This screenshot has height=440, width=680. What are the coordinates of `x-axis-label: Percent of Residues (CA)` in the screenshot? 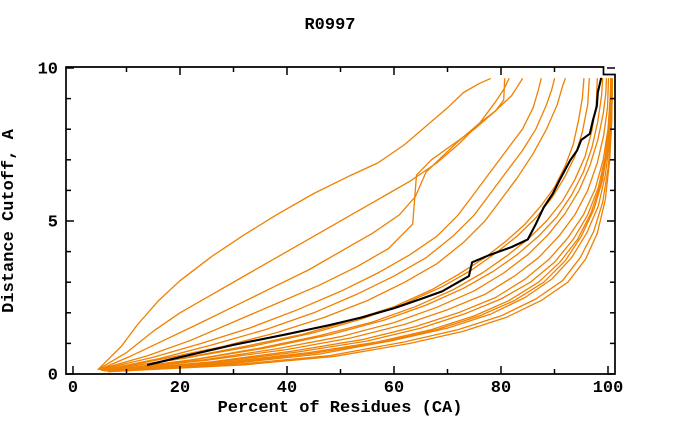 It's located at (340, 408).